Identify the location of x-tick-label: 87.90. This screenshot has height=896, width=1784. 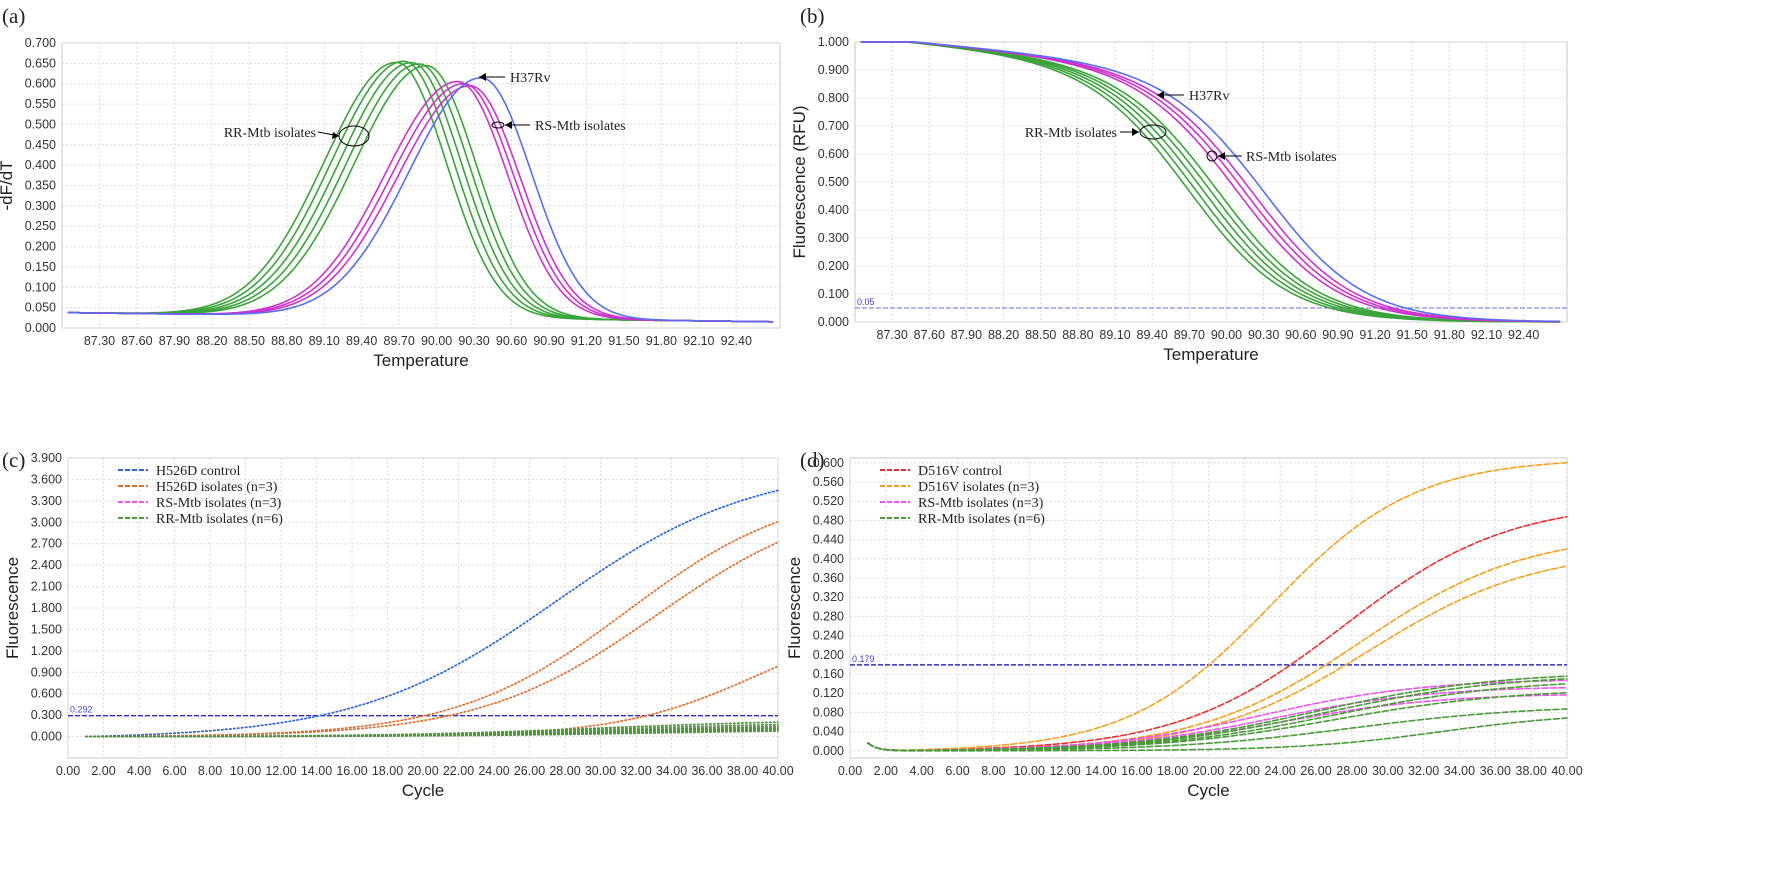
(966, 335).